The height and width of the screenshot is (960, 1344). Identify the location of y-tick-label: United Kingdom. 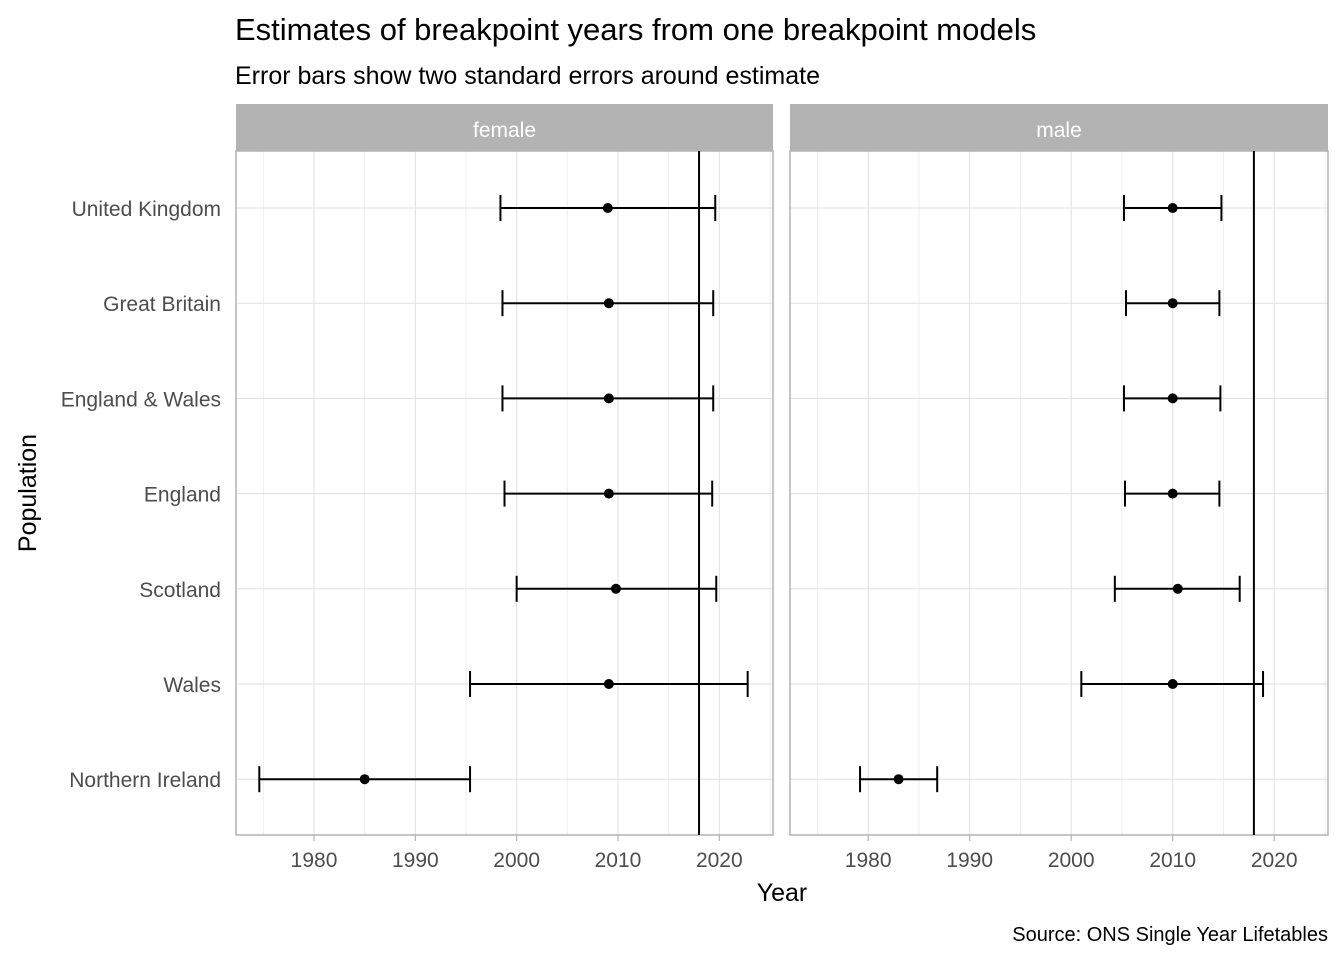
(146, 209).